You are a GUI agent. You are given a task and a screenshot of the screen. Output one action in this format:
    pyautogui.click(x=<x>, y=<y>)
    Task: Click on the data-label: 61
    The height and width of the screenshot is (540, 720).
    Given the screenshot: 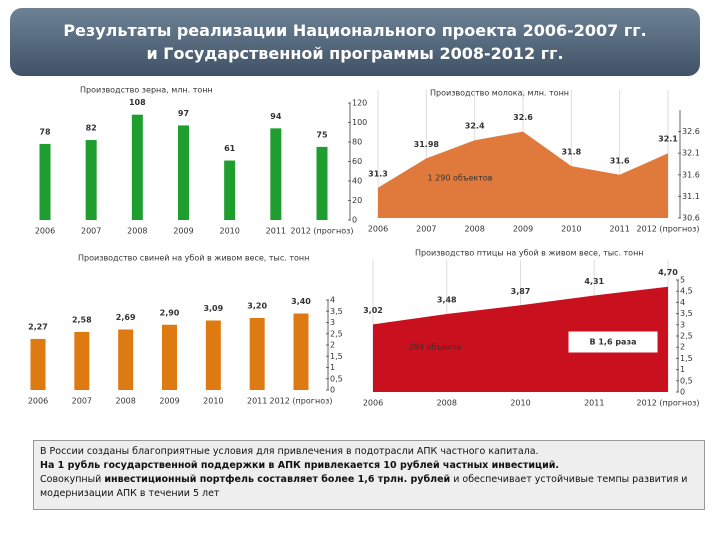 What is the action you would take?
    pyautogui.click(x=230, y=148)
    